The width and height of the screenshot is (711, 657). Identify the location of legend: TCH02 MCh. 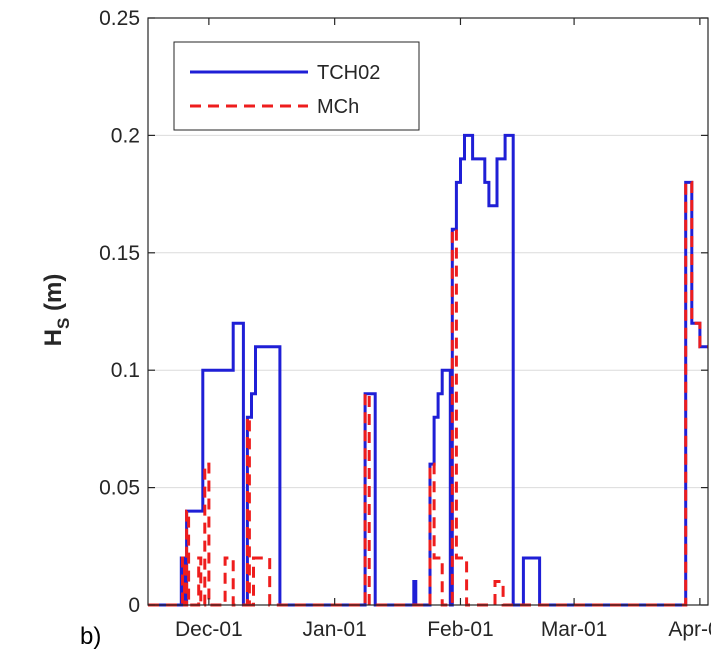
(296, 86).